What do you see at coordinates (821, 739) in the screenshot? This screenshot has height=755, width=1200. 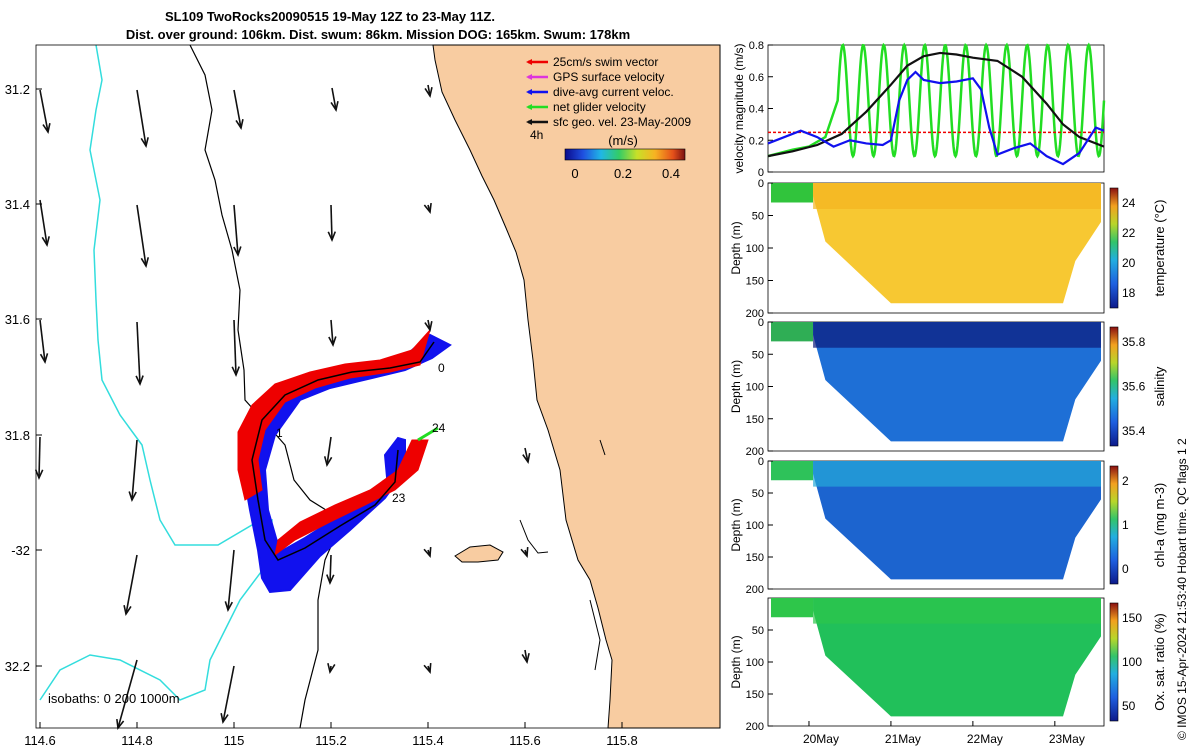 I see `date-tick-label: 20May` at bounding box center [821, 739].